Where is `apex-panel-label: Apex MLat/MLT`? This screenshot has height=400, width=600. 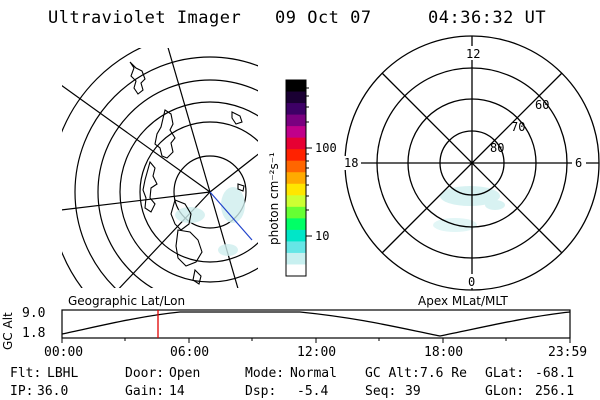 apex-panel-label: Apex MLat/MLT is located at coordinates (463, 301).